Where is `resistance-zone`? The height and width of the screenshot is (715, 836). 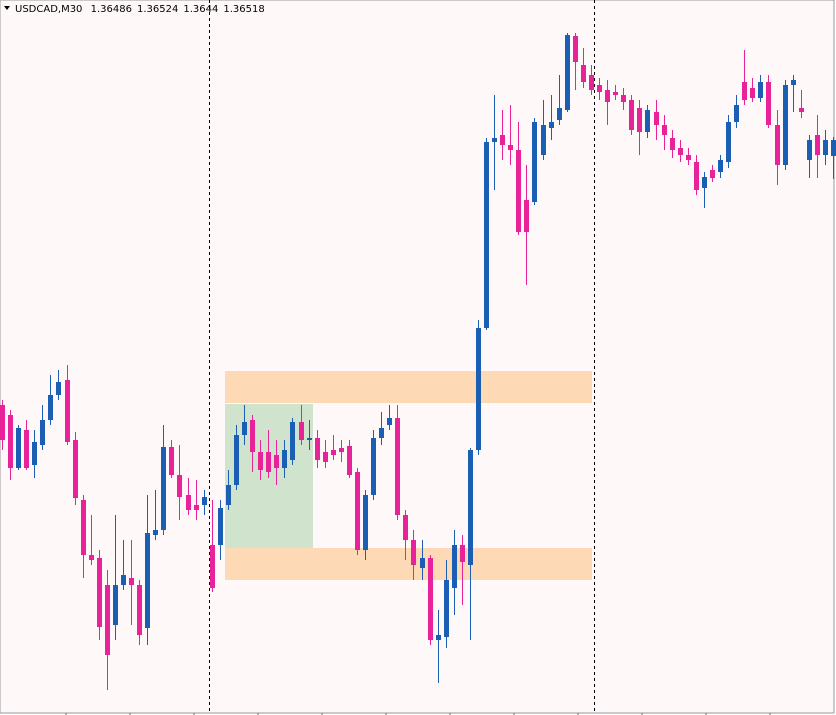 resistance-zone is located at coordinates (408, 387).